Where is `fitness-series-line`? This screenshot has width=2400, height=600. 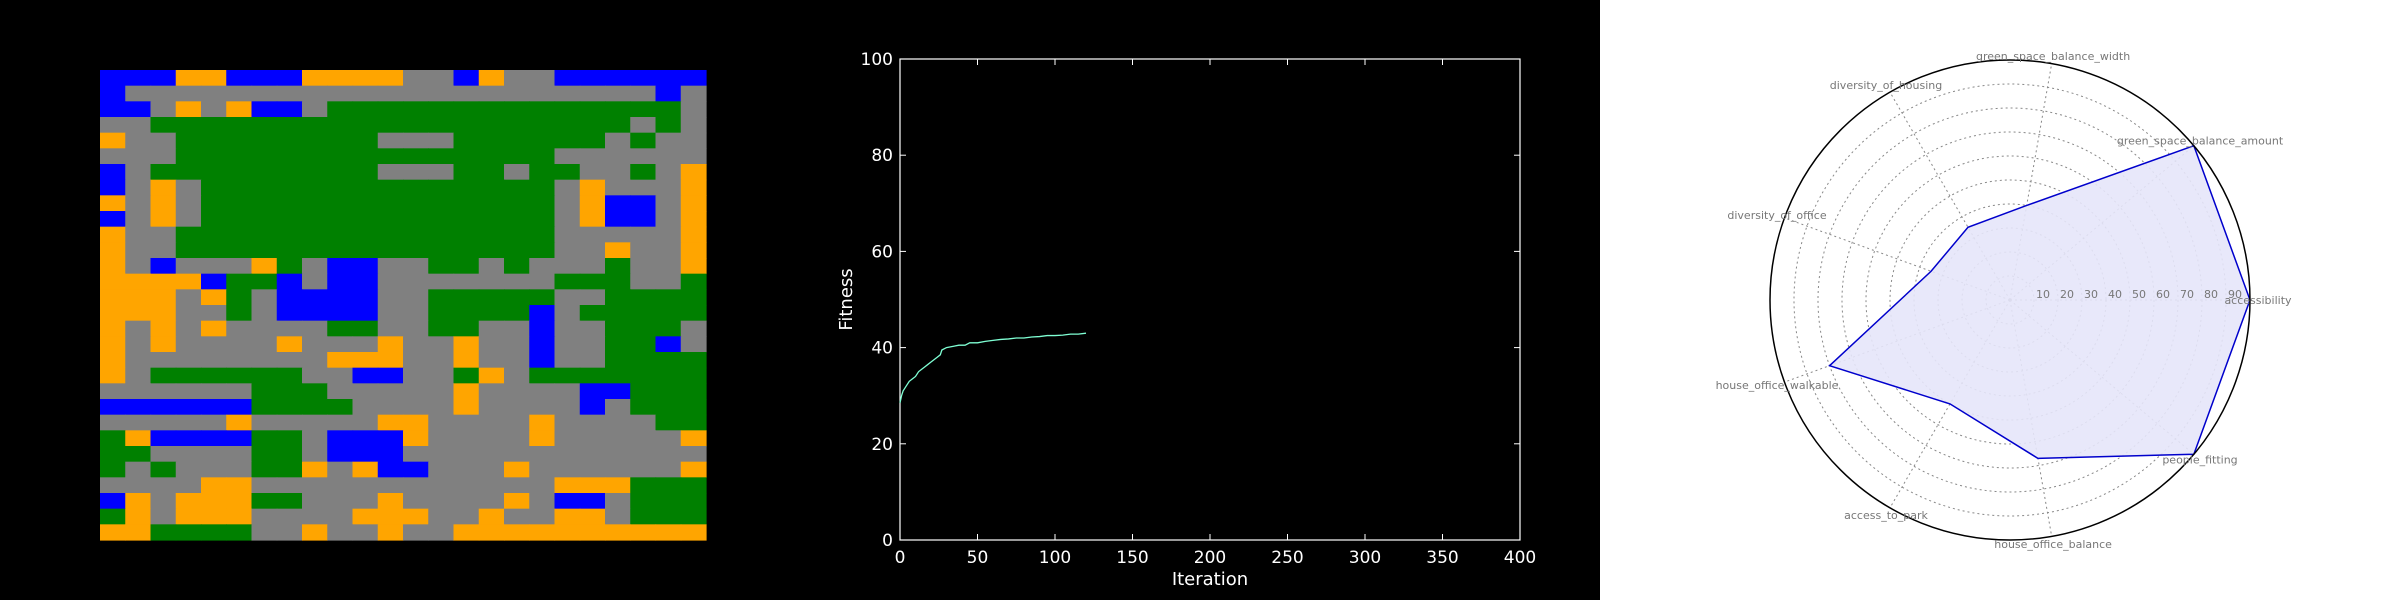 fitness-series-line is located at coordinates (993, 368).